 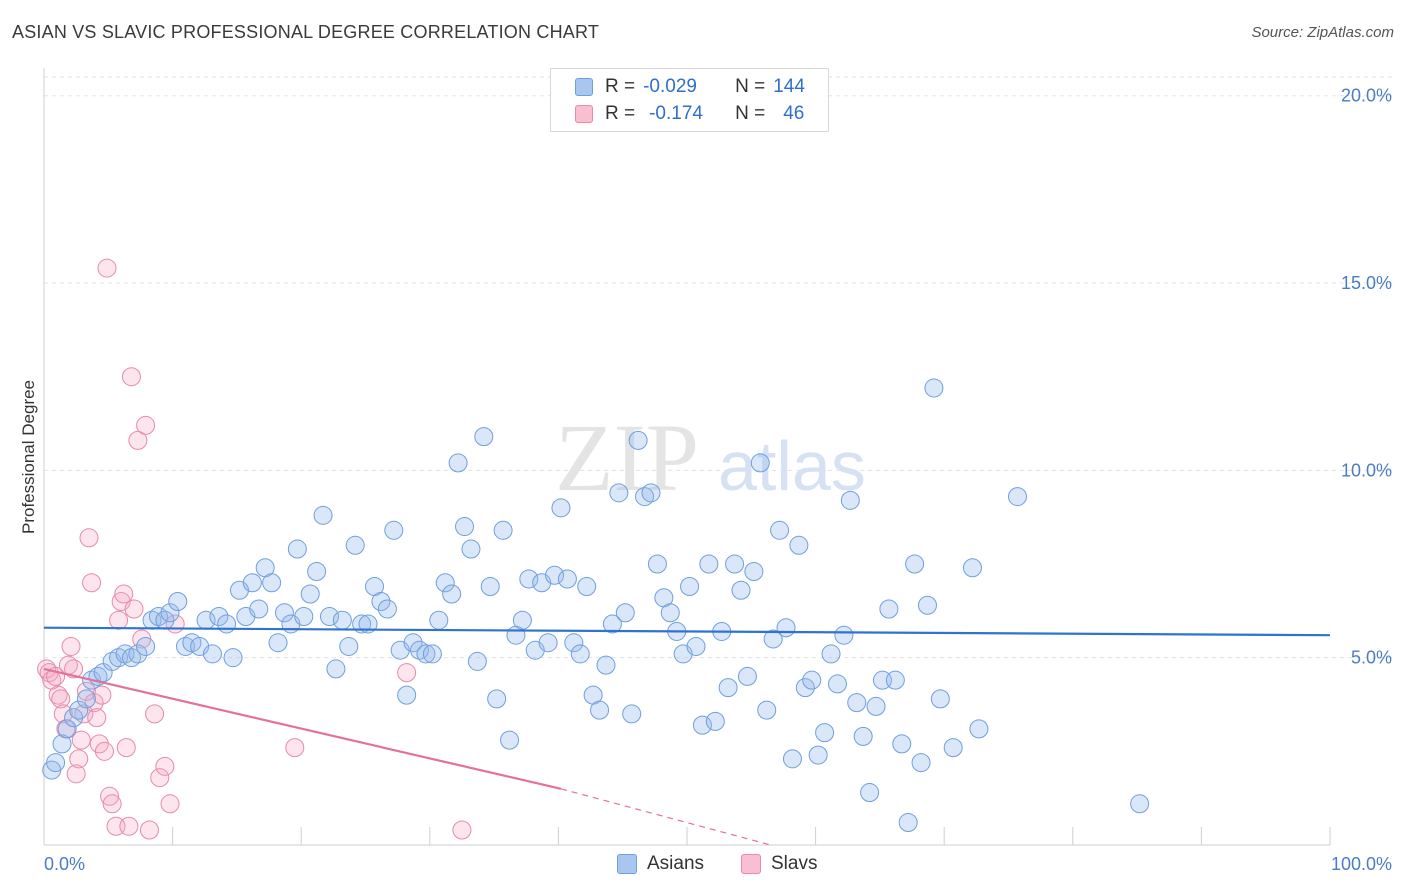 I want to click on asians-trend-line, so click(x=687, y=631).